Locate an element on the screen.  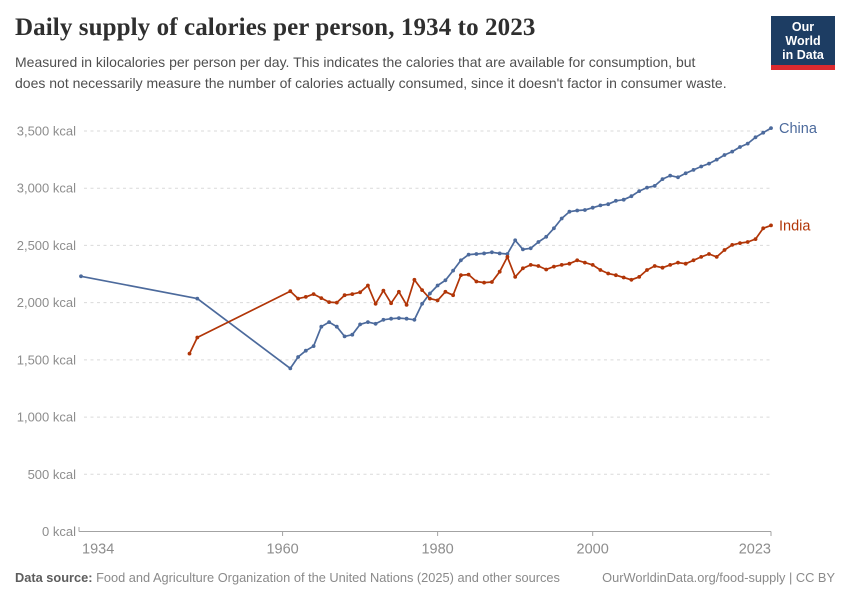
y-axis-tick-label: 2,500 kcal is located at coordinates (46, 245).